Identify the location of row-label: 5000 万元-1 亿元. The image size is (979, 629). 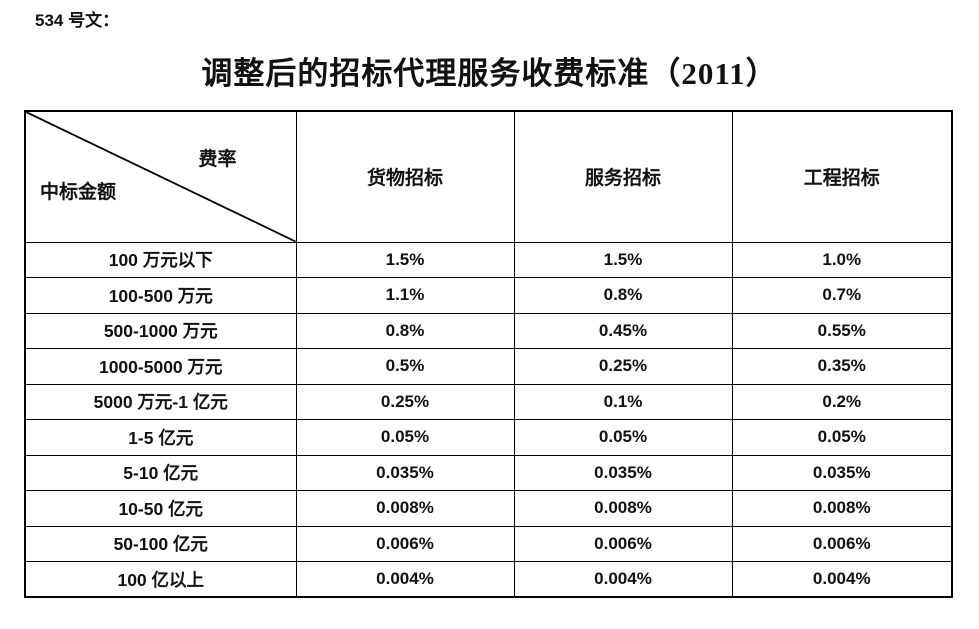
(160, 401).